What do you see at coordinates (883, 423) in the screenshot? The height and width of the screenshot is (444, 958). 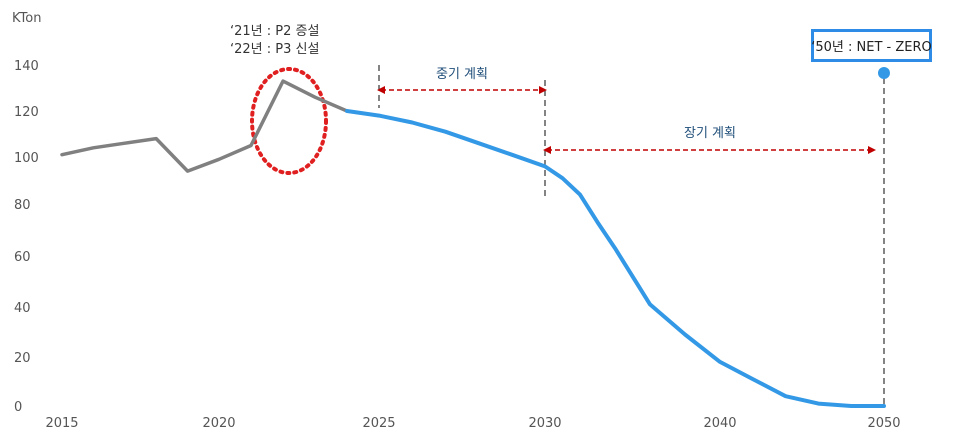 I see `x-tick-label: 2050` at bounding box center [883, 423].